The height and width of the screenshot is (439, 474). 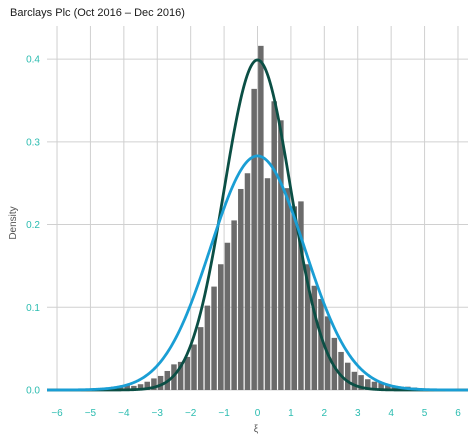 I want to click on y-tick-label-1: 0.1, so click(x=33, y=308).